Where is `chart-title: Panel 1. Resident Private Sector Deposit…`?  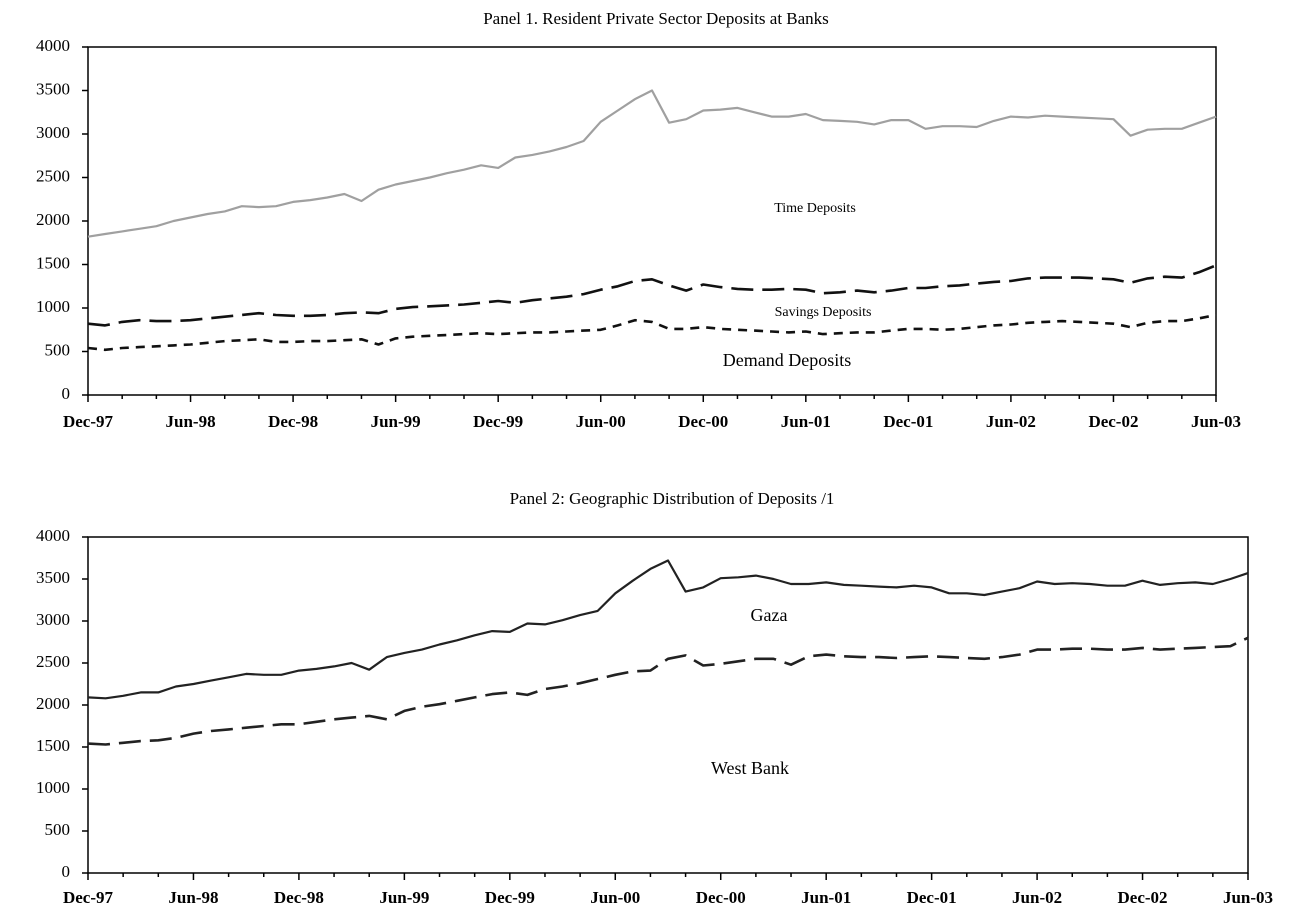
chart-title: Panel 1. Resident Private Sector Deposit… is located at coordinates (656, 18).